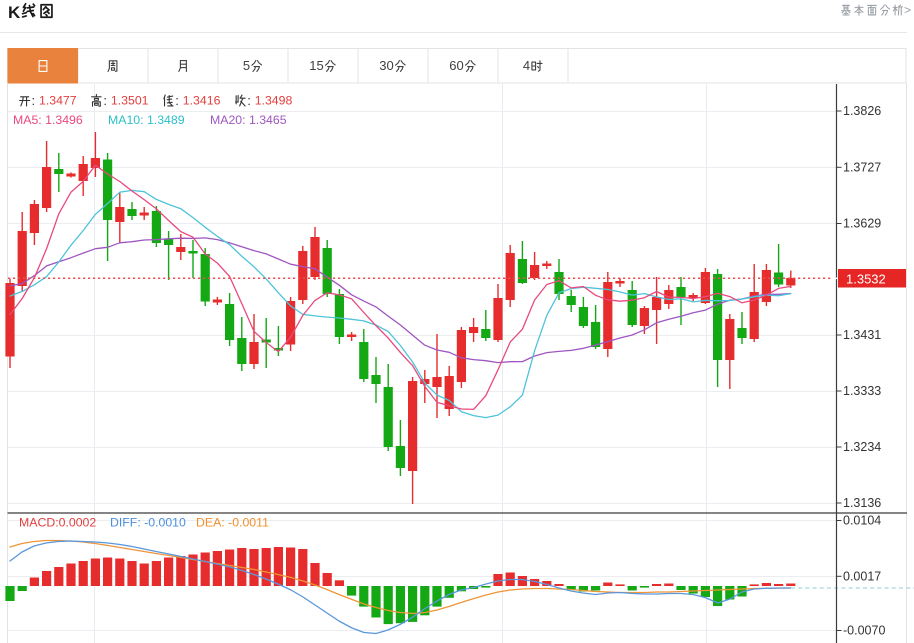 The height and width of the screenshot is (643, 914). I want to click on svg-text: 1.3136, so click(862, 503).